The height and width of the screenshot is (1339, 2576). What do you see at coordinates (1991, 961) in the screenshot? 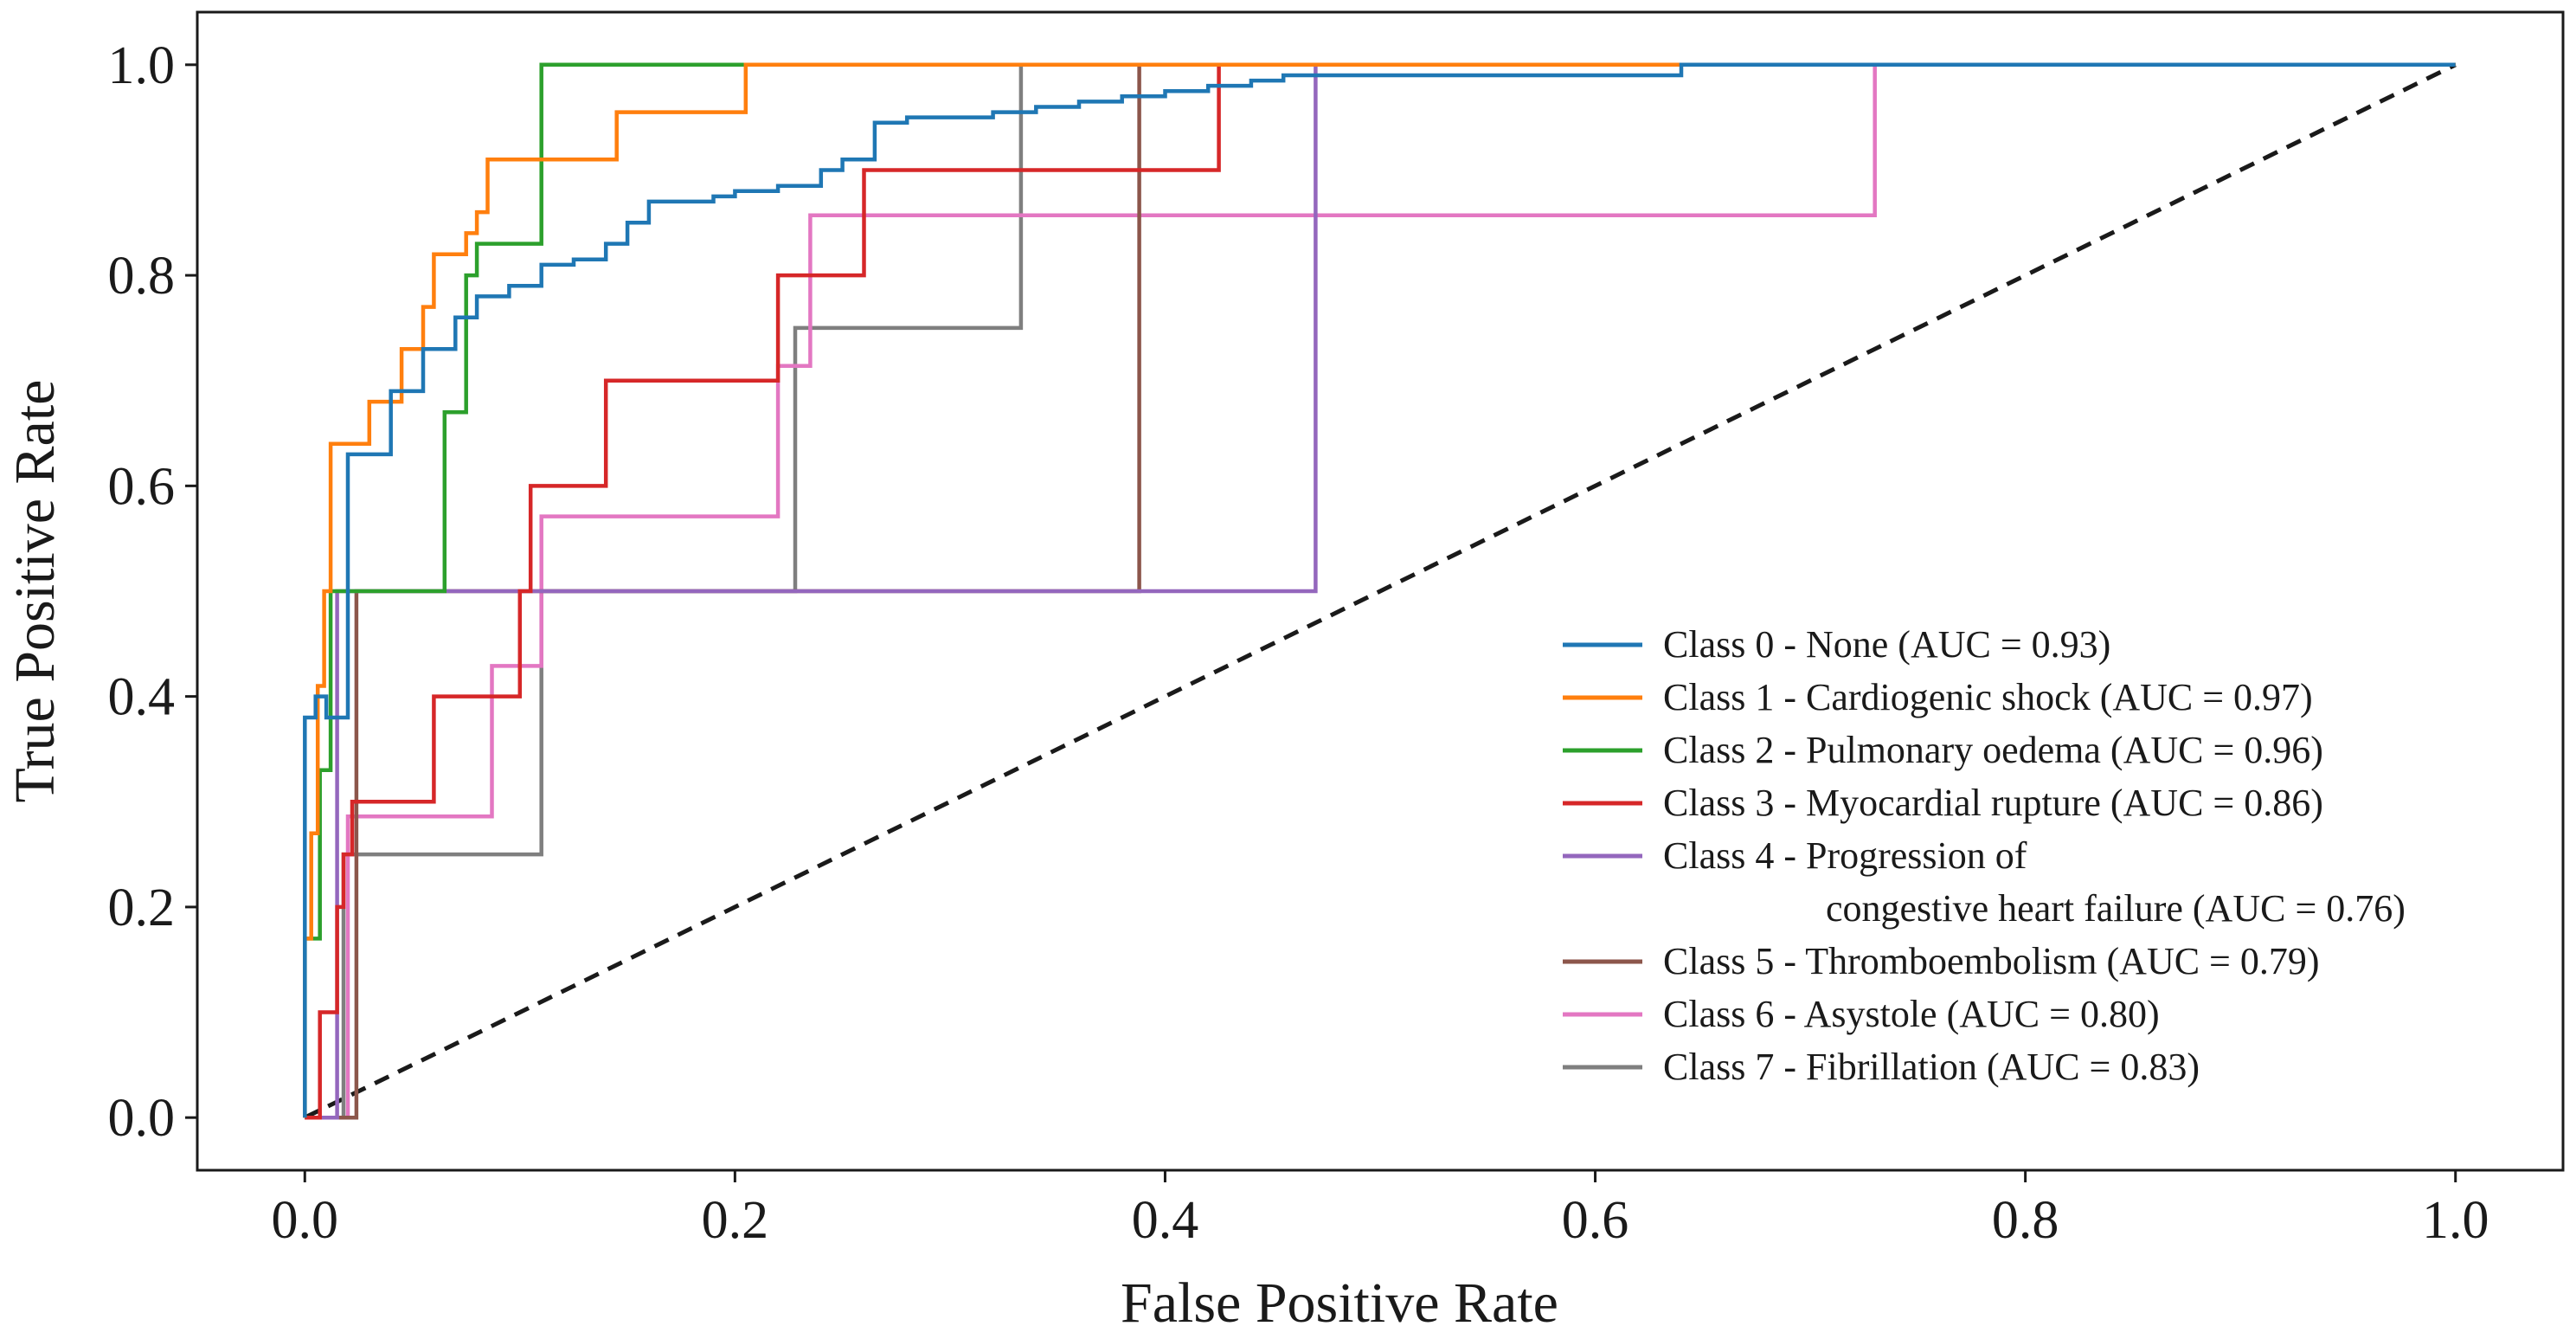
I see `legend-label: Class 5 - Thromboembolism (AUC = 0.79)` at bounding box center [1991, 961].